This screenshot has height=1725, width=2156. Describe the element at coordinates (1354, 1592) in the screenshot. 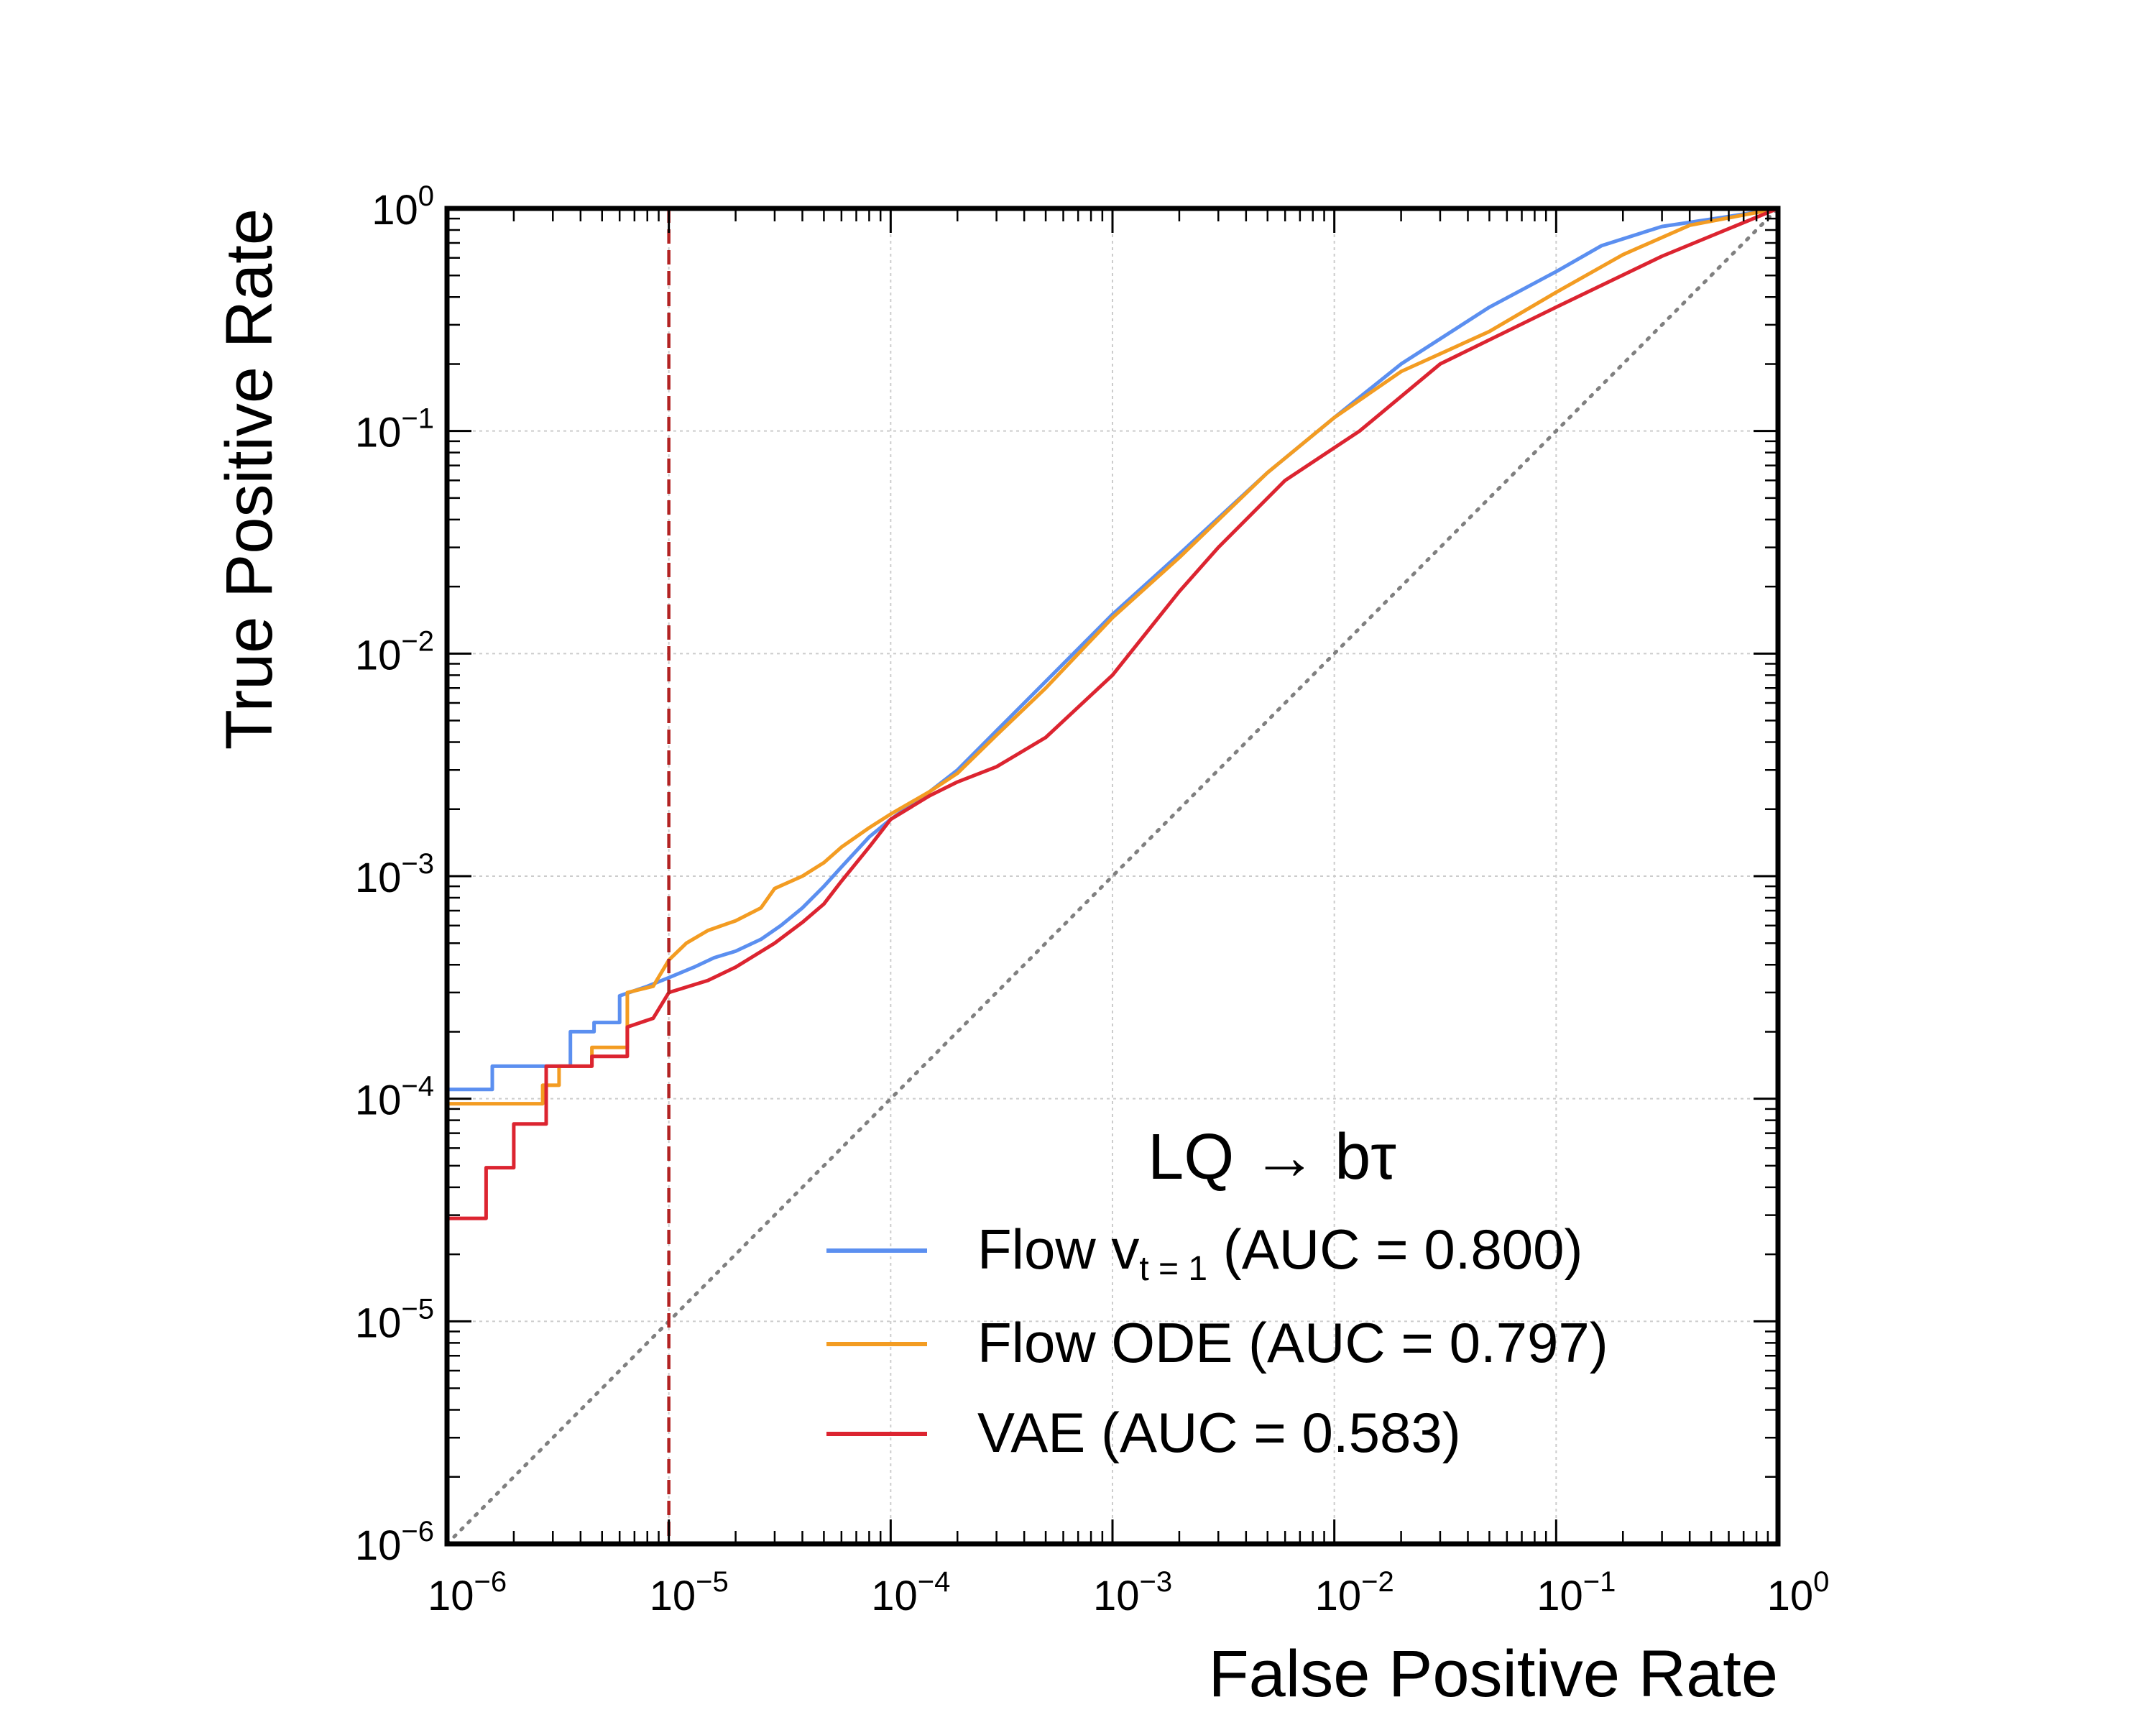

I see `x-tick-label: 10⁻²` at that location.